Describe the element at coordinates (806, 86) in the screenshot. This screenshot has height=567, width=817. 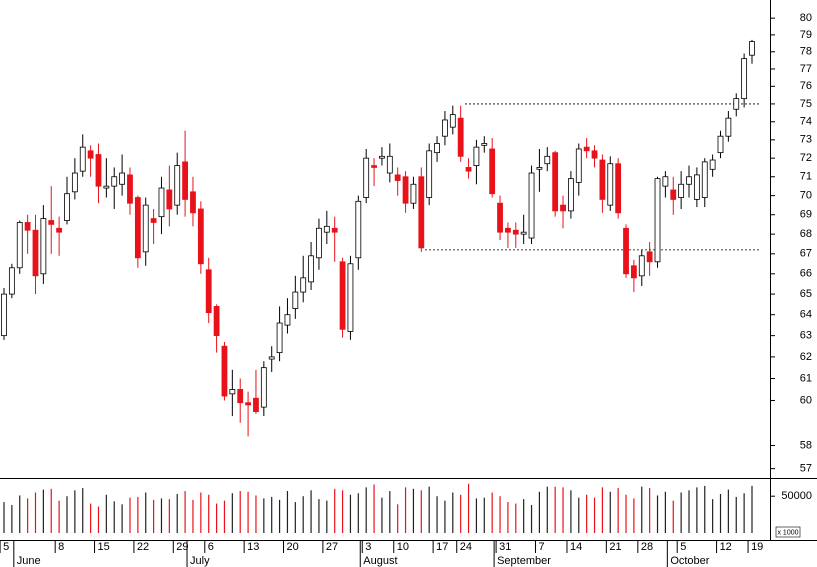
I see `y-tick-label: 76` at that location.